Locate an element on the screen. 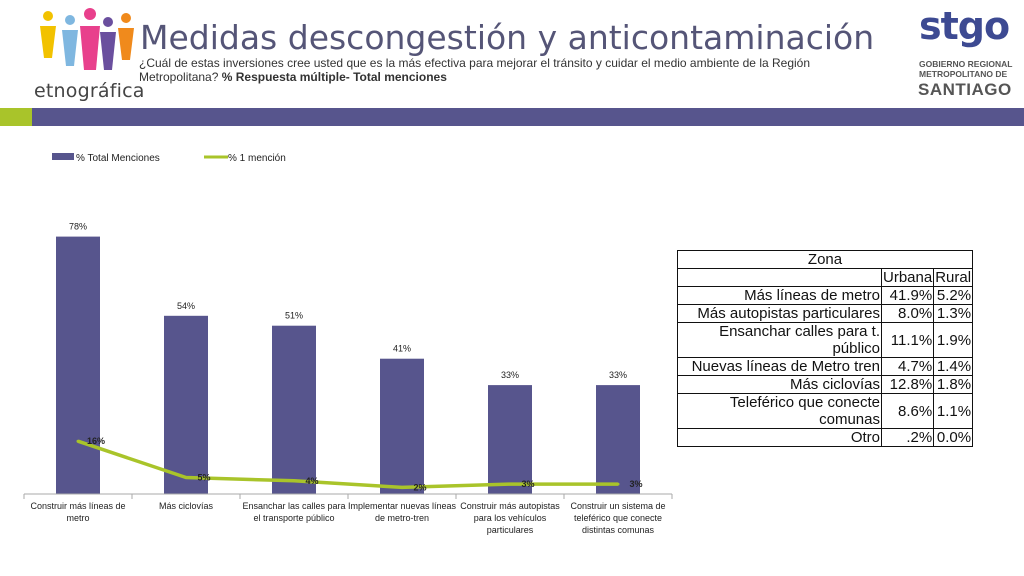  table-cell: 1.4% is located at coordinates (953, 366).